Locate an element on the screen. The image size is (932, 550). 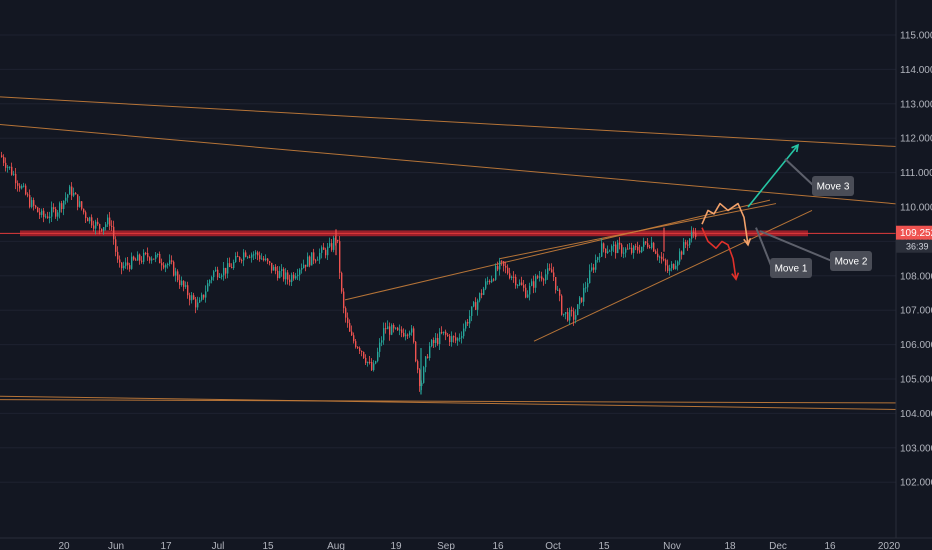
time-tick-label: 18 is located at coordinates (730, 545).